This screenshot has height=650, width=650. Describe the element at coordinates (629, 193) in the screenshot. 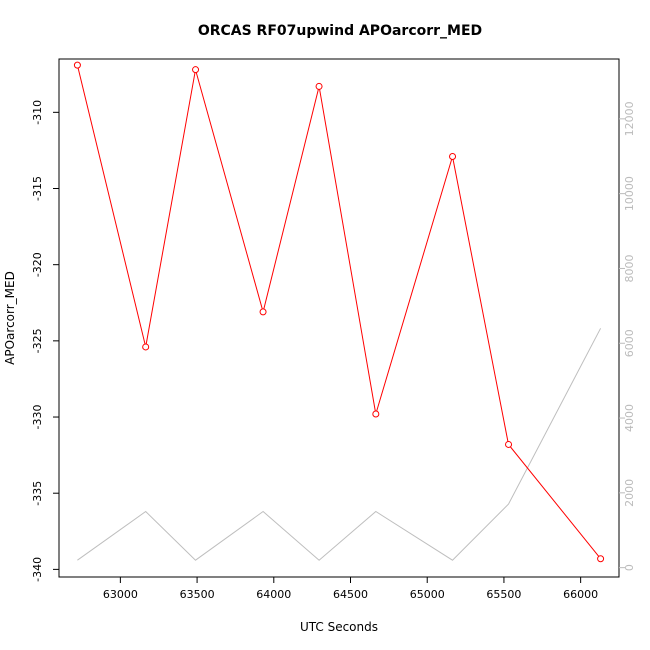

I see `y2-tick-label-5: 10000` at that location.